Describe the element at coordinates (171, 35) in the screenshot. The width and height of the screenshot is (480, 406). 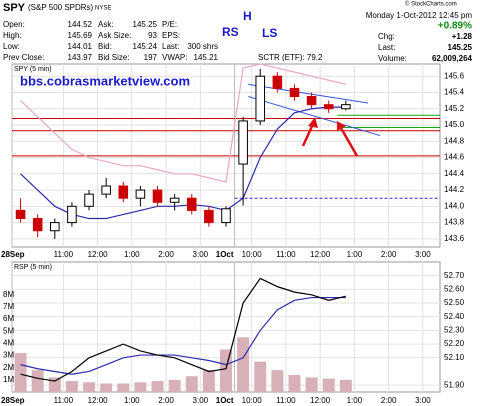
I see `field-label: EPS:` at that location.